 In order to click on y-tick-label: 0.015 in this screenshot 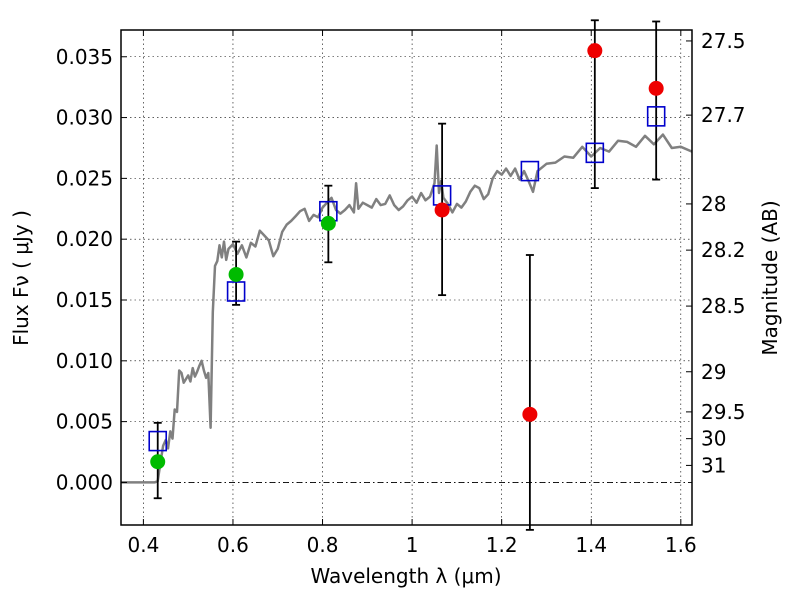, I will do `click(84, 300)`.